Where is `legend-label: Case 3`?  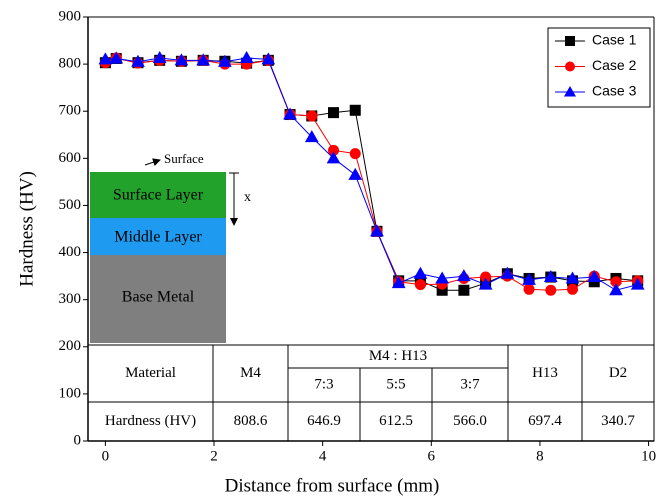
legend-label: Case 3 is located at coordinates (614, 91).